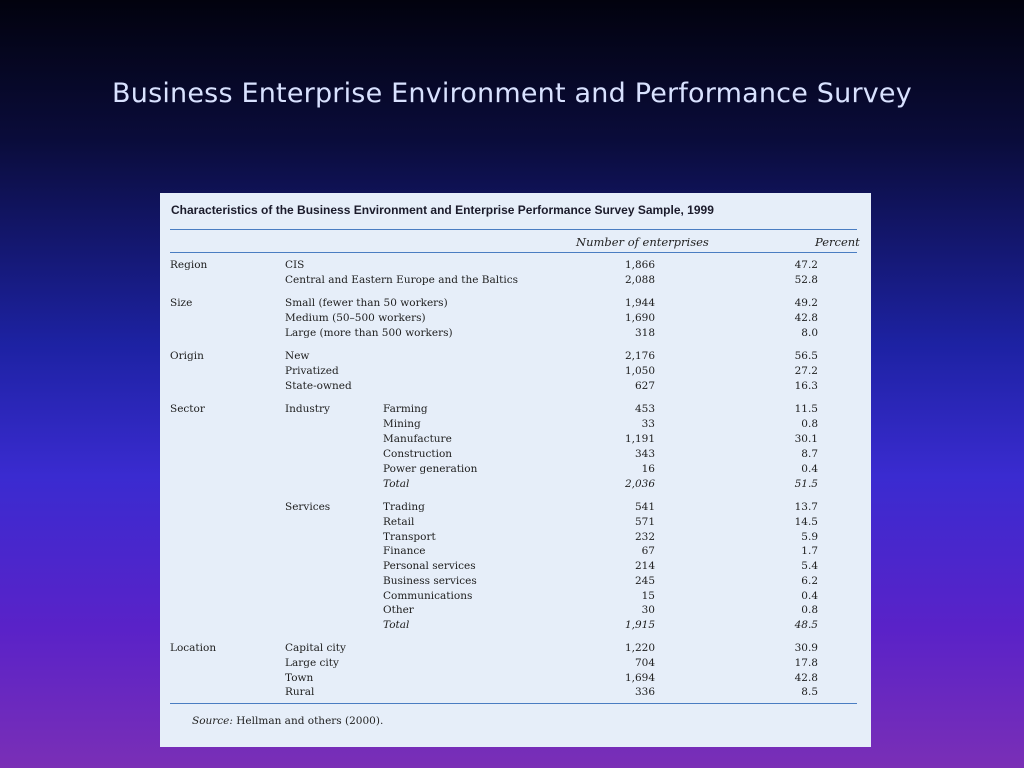 This screenshot has width=1024, height=768. Describe the element at coordinates (806, 280) in the screenshot. I see `row-percent-value: 52.8` at that location.